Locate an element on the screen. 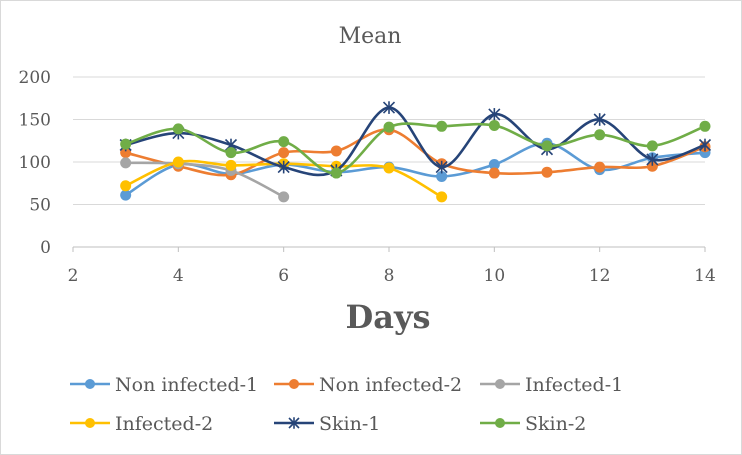  y-tick-label: 100 is located at coordinates (35, 163).